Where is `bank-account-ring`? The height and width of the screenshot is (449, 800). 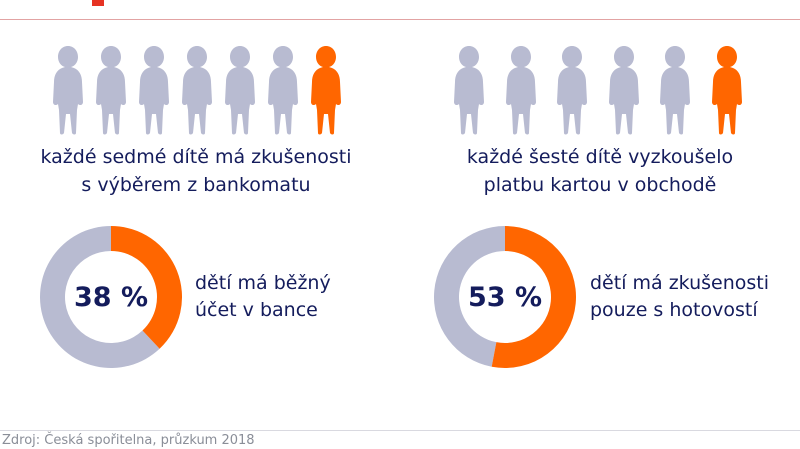 bank-account-ring is located at coordinates (111, 297).